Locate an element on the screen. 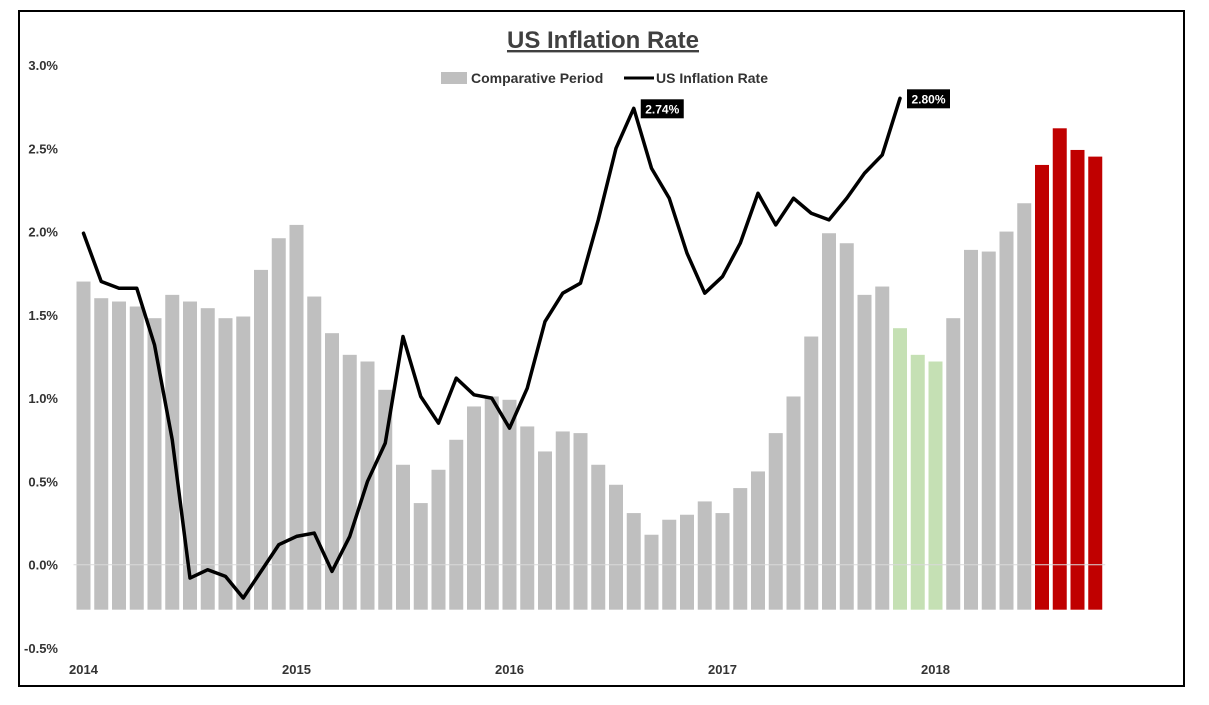 This screenshot has height=705, width=1209. legend: Comparative Period US Inflation Rate is located at coordinates (604, 78).